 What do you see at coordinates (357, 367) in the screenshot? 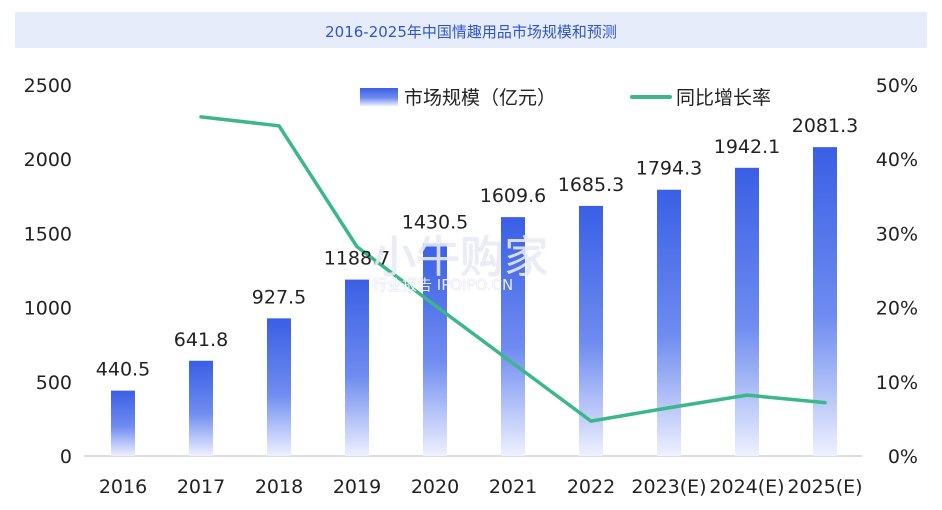
I see `bar-2019` at bounding box center [357, 367].